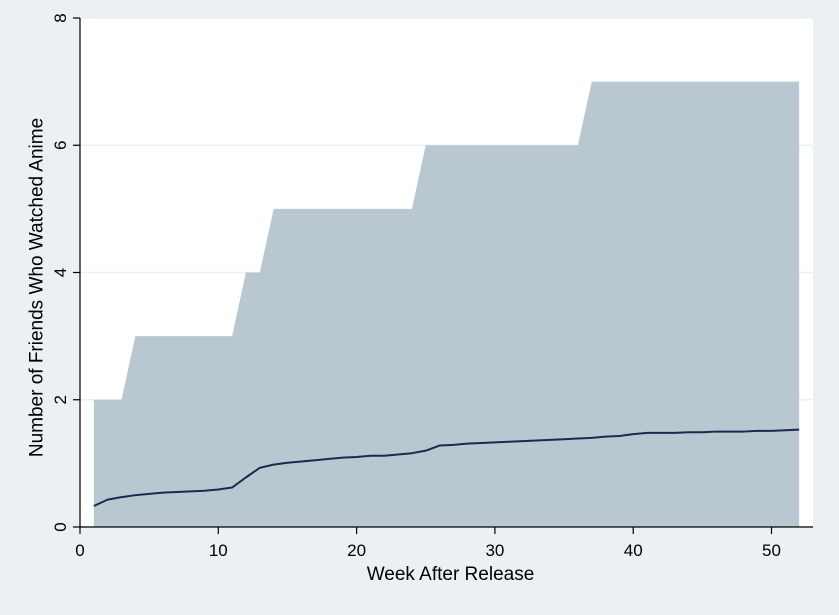 This screenshot has height=615, width=839. I want to click on x-tick-label: 40, so click(633, 550).